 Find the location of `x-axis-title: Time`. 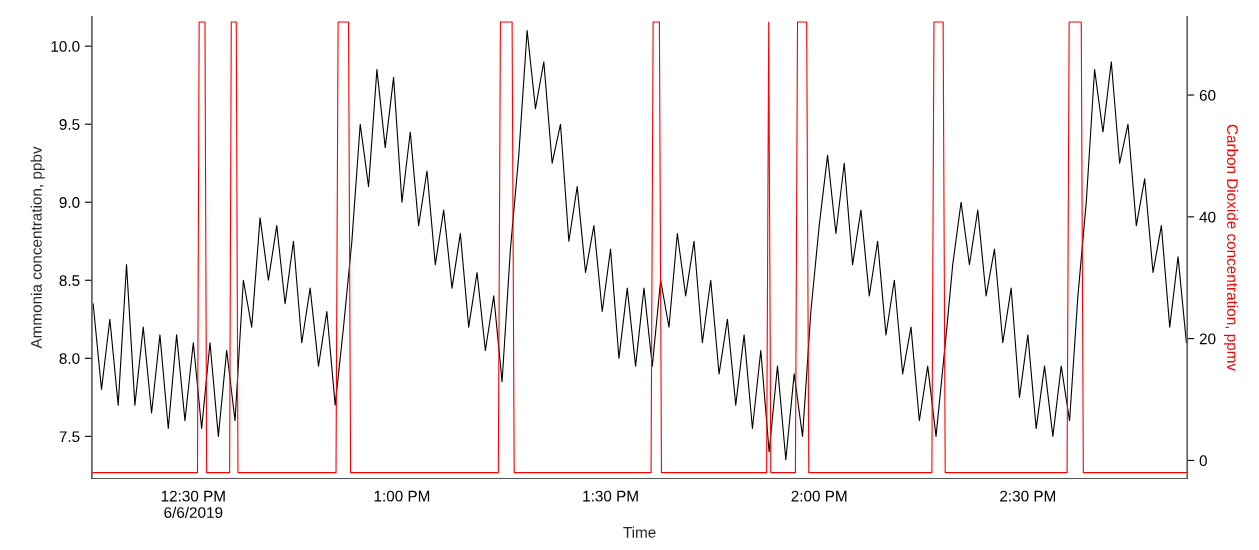

x-axis-title: Time is located at coordinates (639, 532).